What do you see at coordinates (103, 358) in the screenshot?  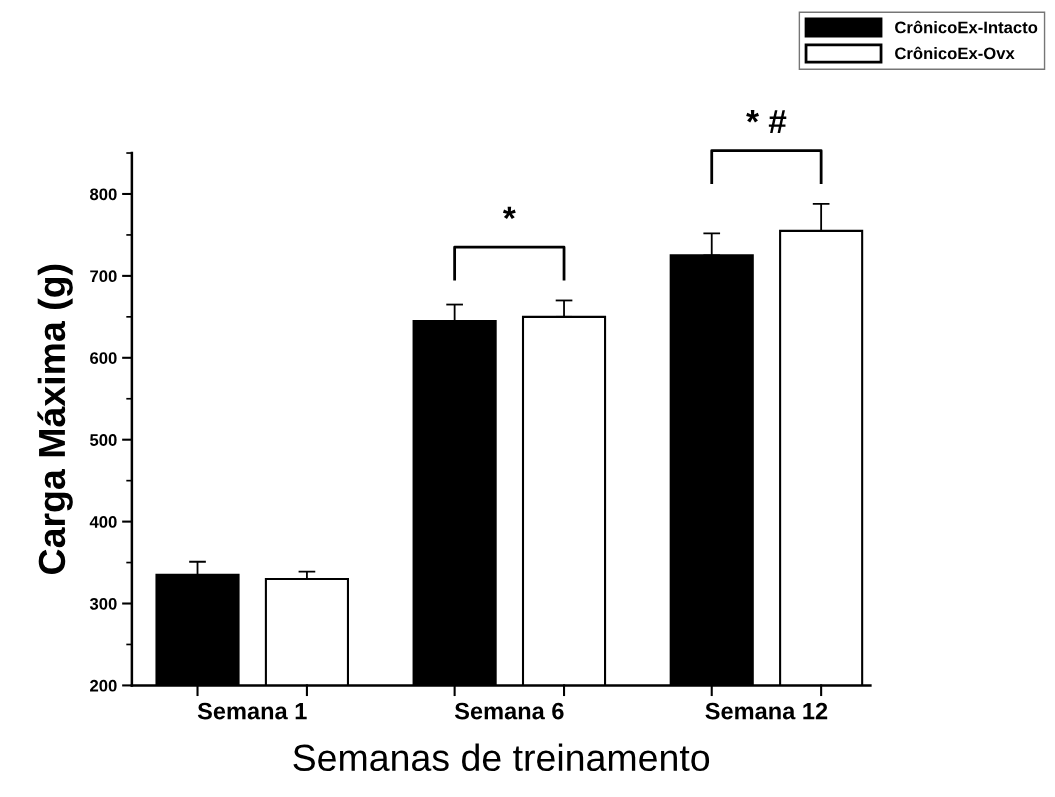 I see `y-tick-label: 600` at bounding box center [103, 358].